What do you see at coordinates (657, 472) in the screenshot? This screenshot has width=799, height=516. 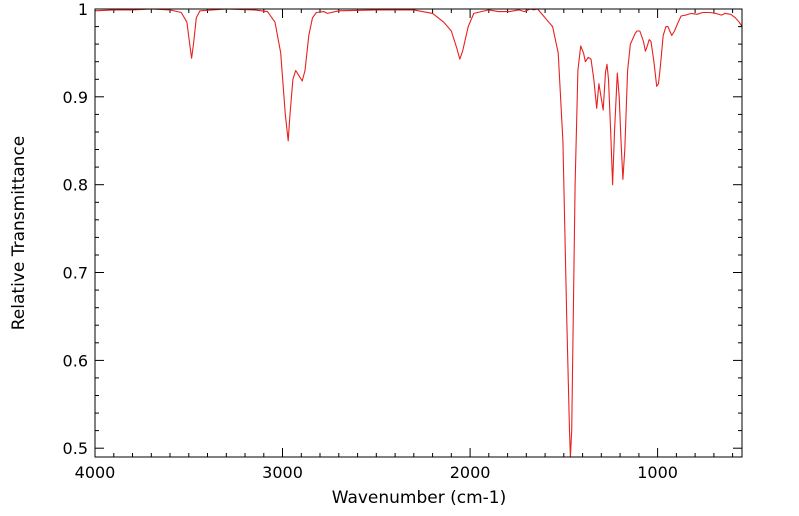 I see `x-tick-label: 1000` at bounding box center [657, 472].